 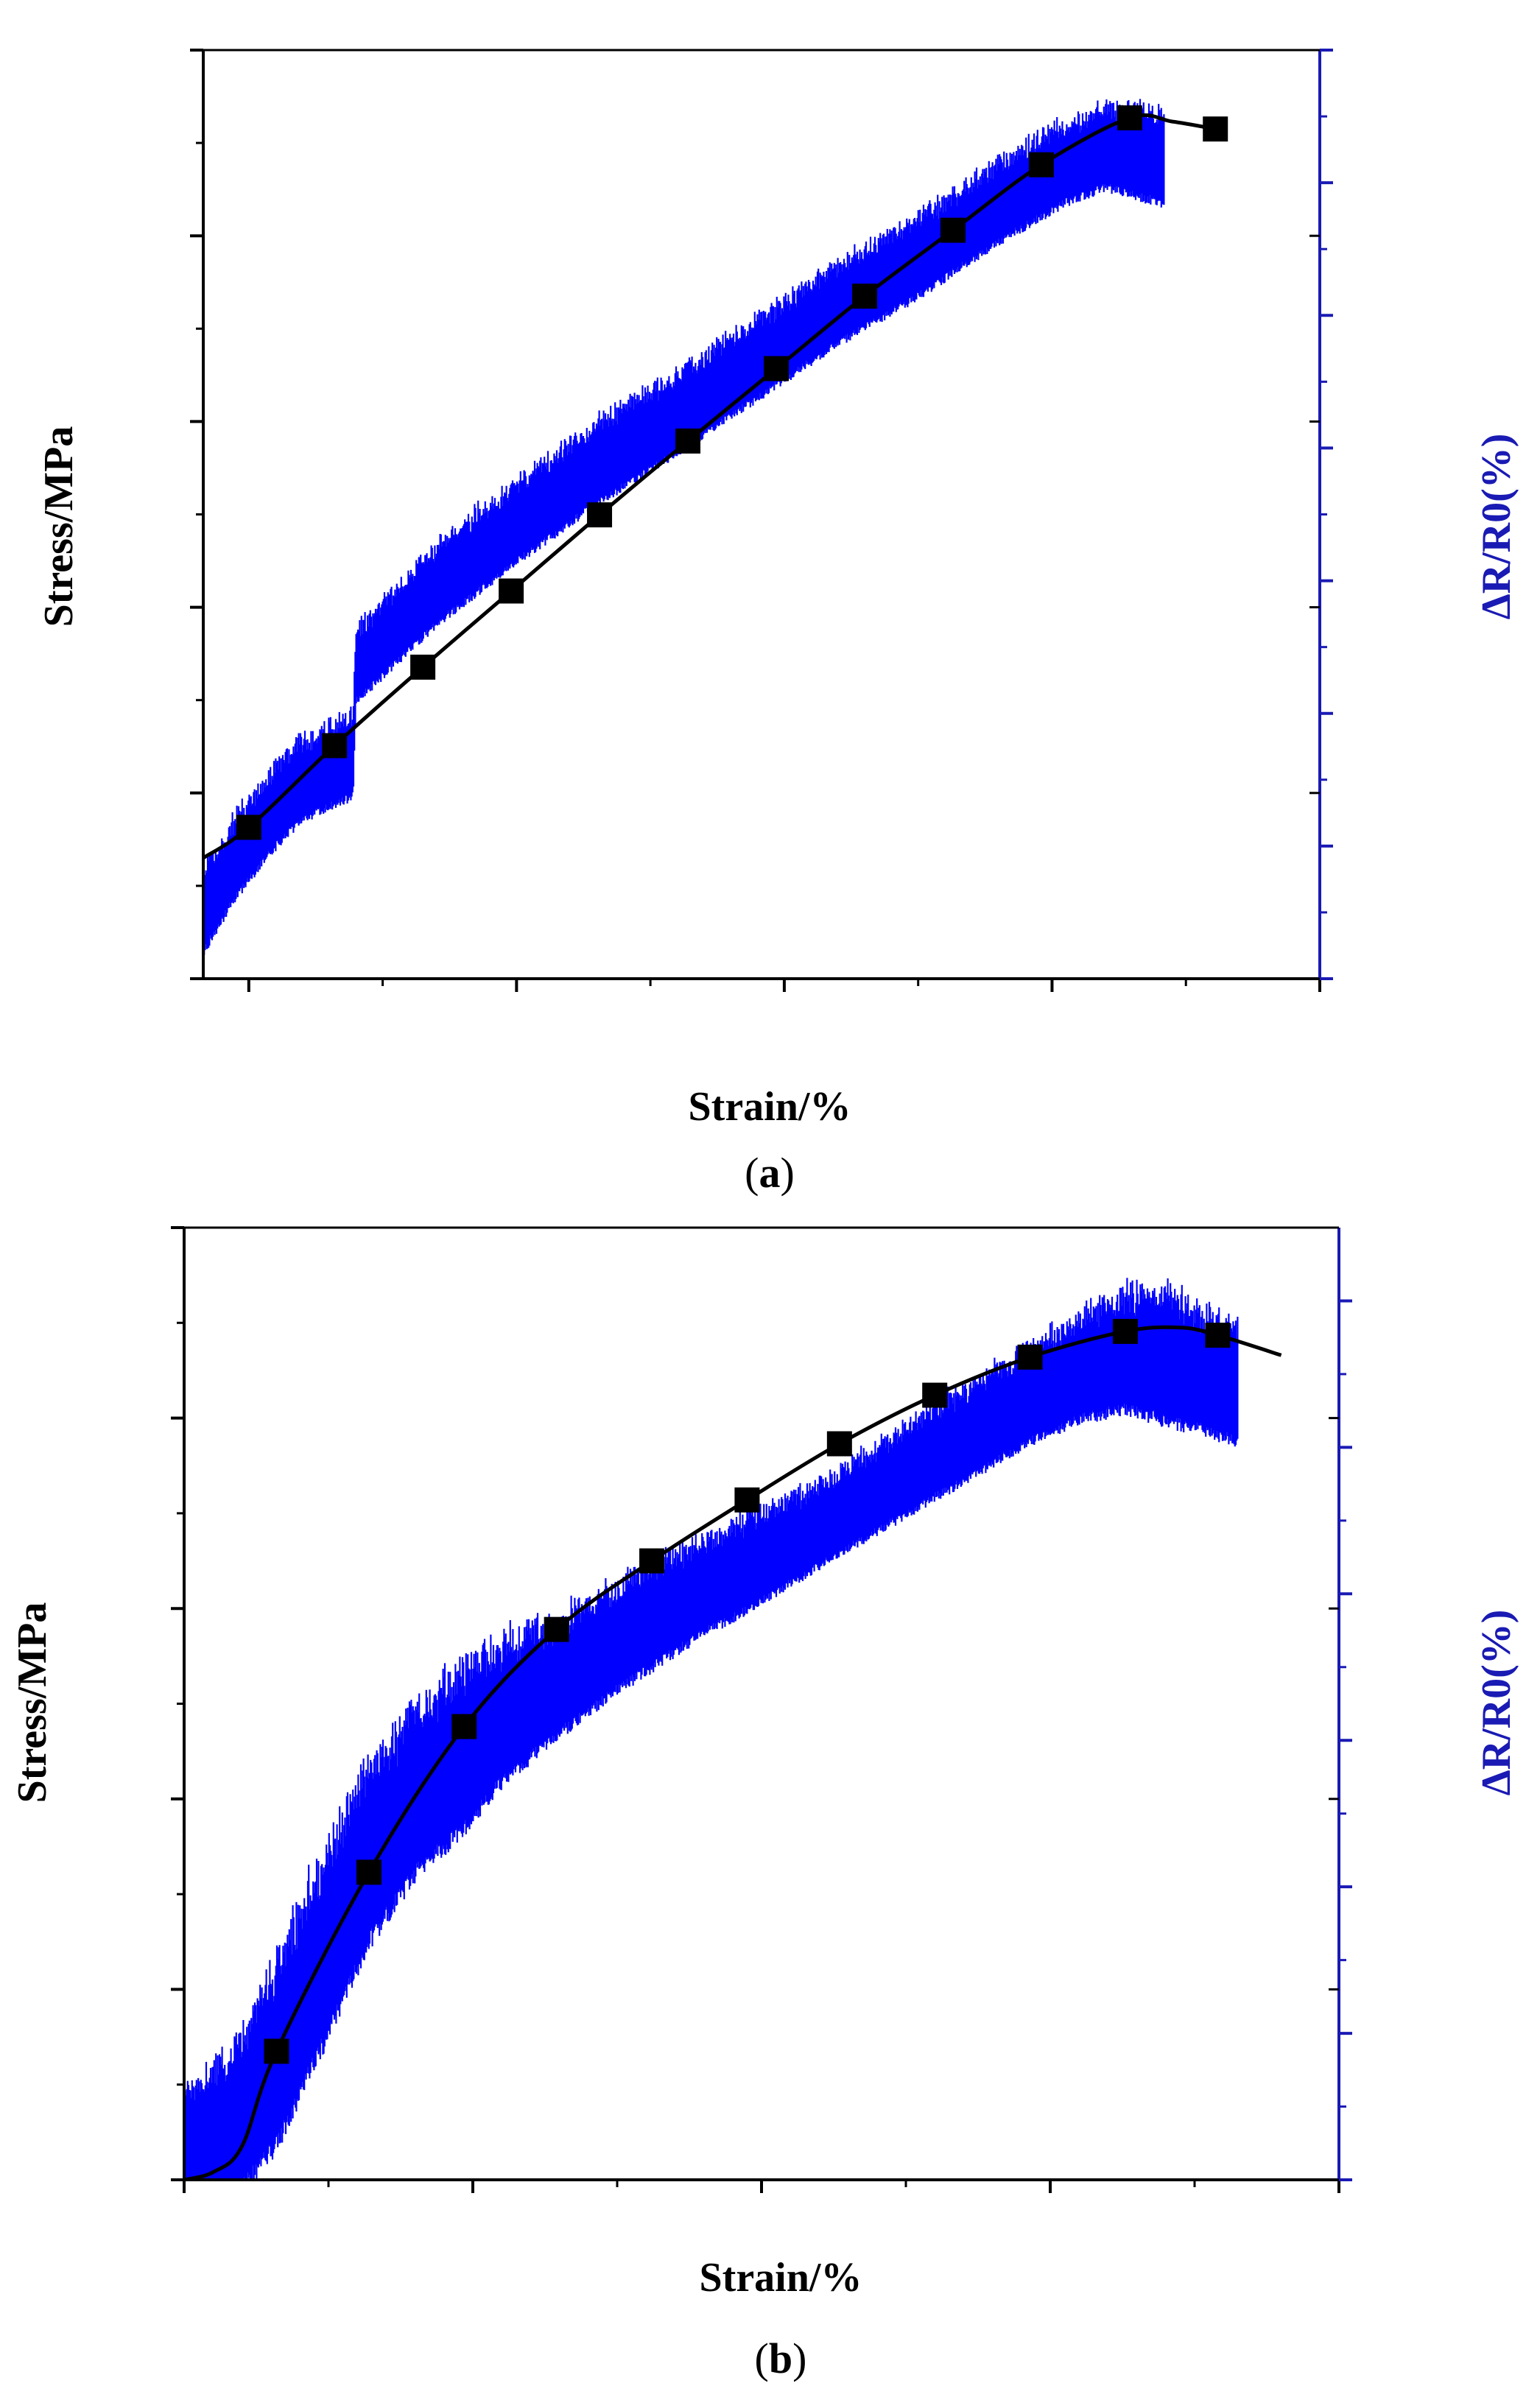 I want to click on x-axis-title-a: Strain/%, so click(x=770, y=1107).